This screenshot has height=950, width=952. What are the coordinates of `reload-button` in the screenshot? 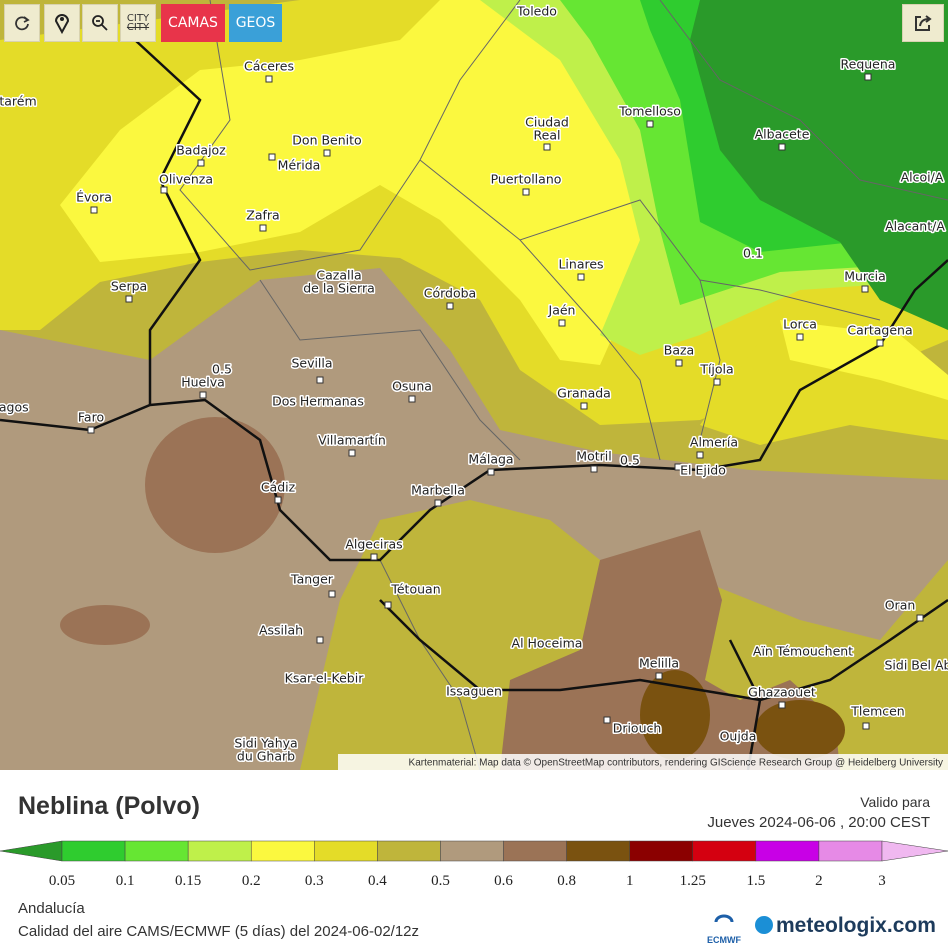 It's located at (22, 23).